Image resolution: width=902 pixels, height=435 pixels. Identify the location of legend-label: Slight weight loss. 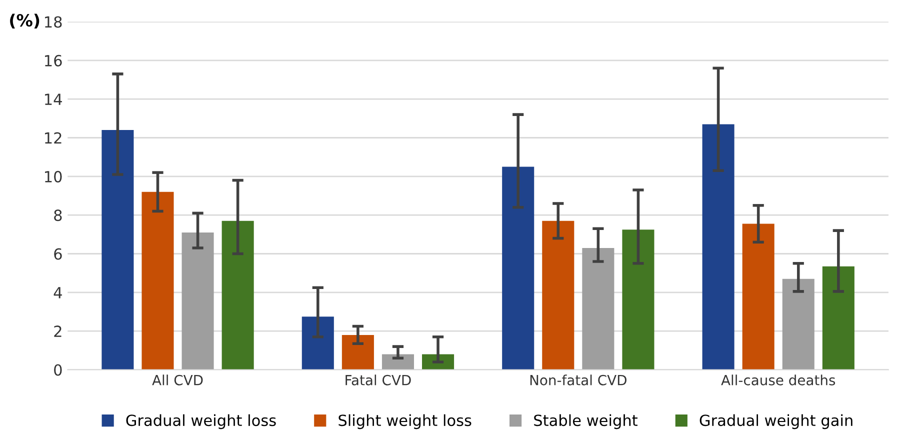
(405, 422).